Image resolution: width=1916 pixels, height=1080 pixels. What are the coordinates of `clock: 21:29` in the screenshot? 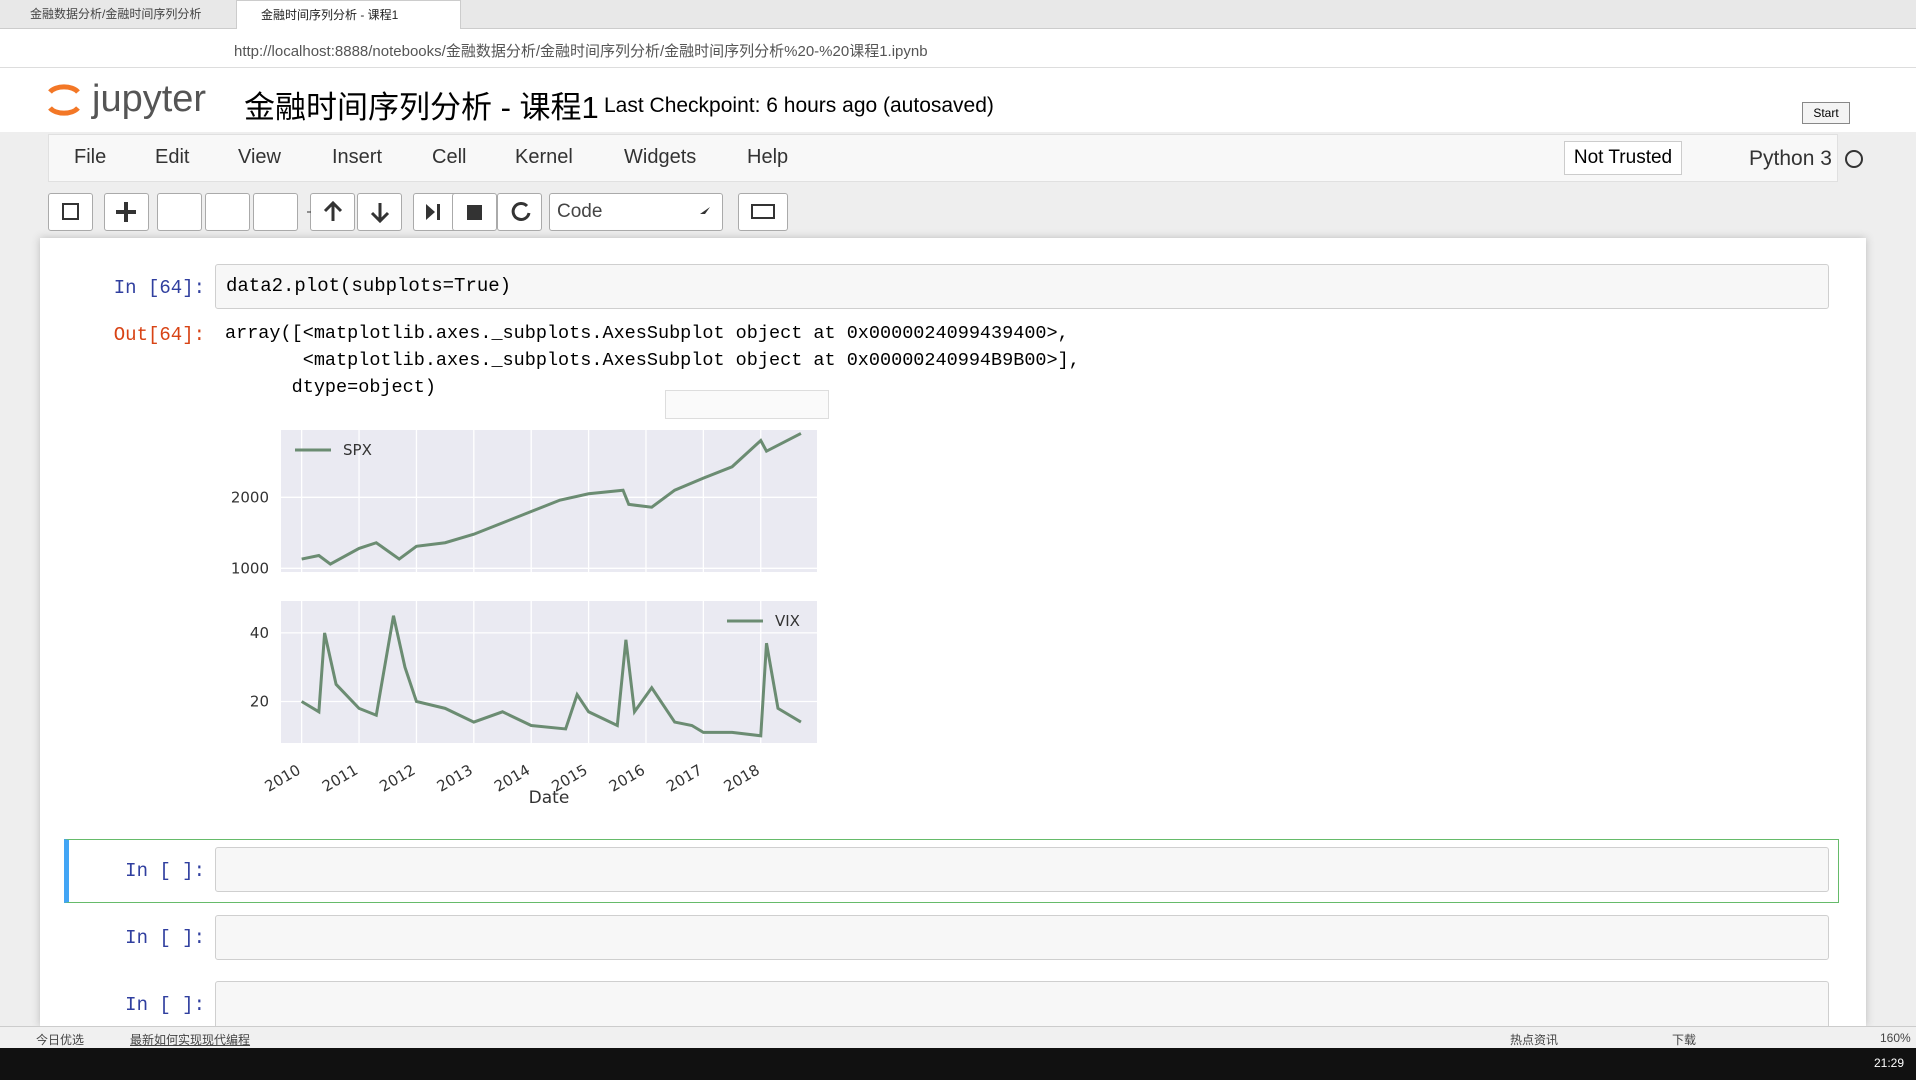 It's located at (1889, 1063).